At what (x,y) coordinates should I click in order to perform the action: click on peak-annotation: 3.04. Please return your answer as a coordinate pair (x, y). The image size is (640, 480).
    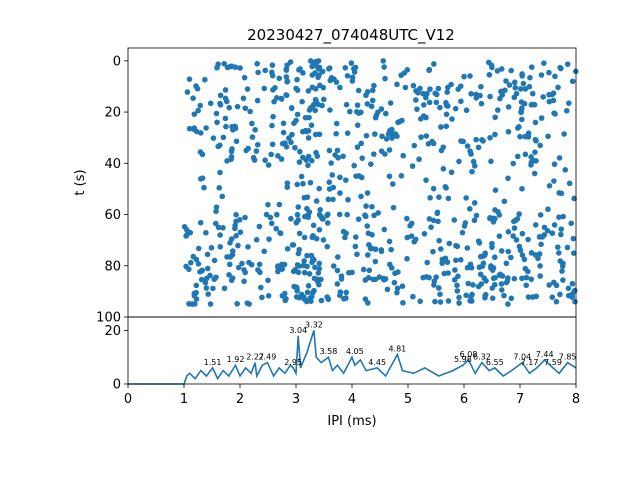
    Looking at the image, I should click on (298, 330).